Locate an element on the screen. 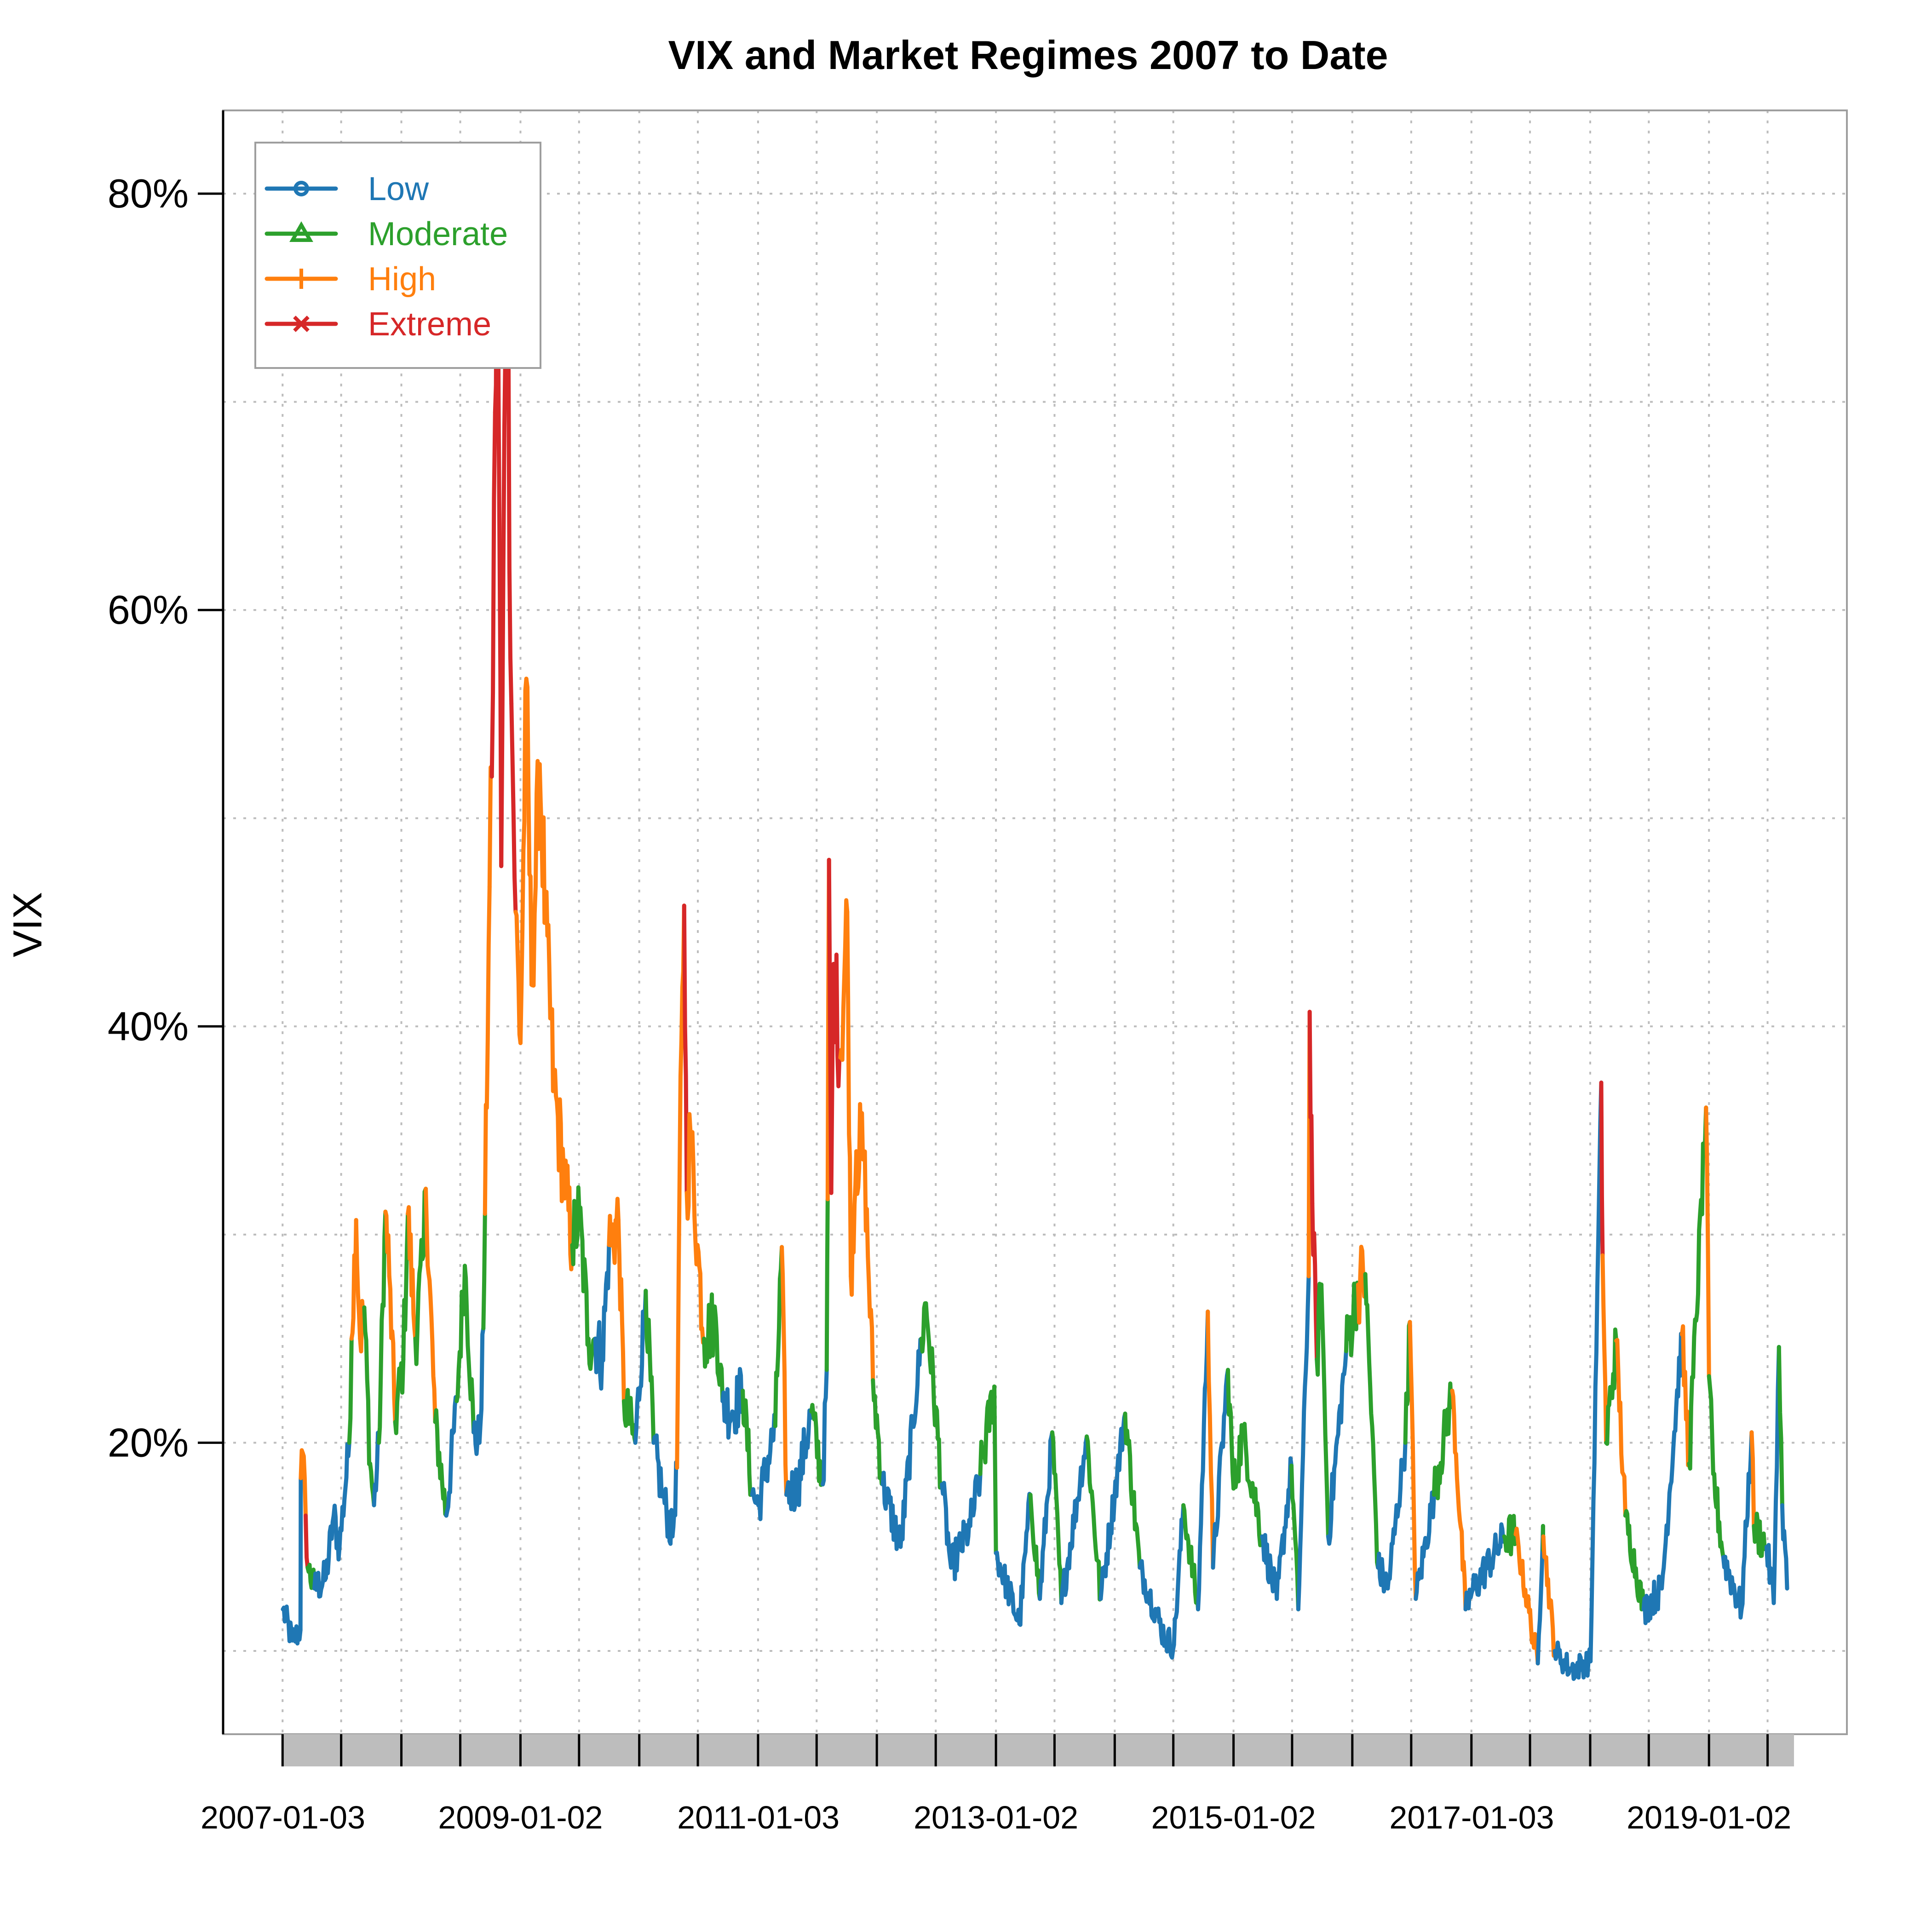 Image resolution: width=1932 pixels, height=1932 pixels. y-tick-label: 80% is located at coordinates (148, 193).